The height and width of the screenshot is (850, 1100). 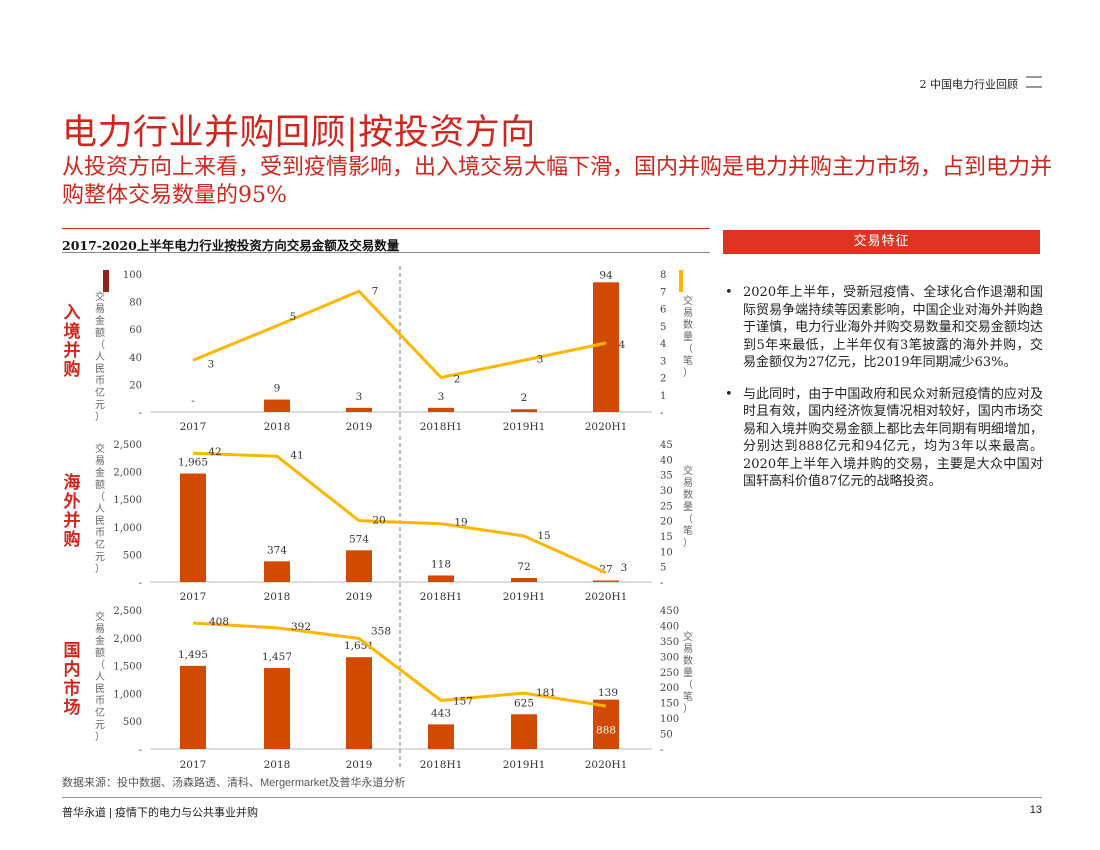 I want to click on count-line, so click(x=399, y=513).